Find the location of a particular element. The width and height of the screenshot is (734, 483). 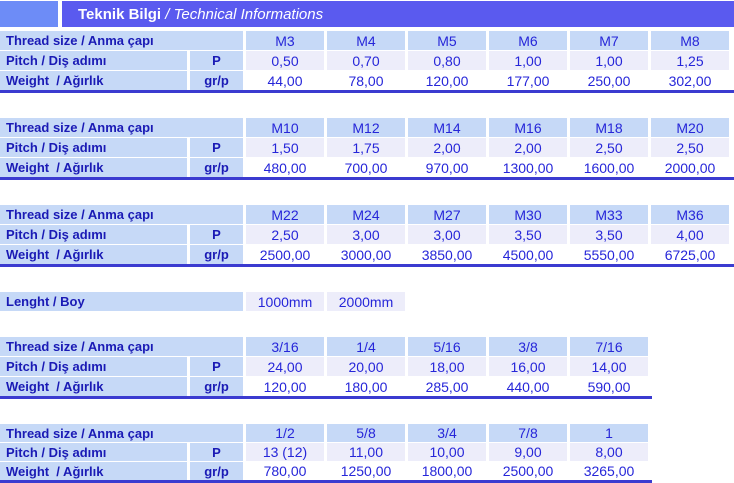

thread-size-value: M33 is located at coordinates (609, 214).